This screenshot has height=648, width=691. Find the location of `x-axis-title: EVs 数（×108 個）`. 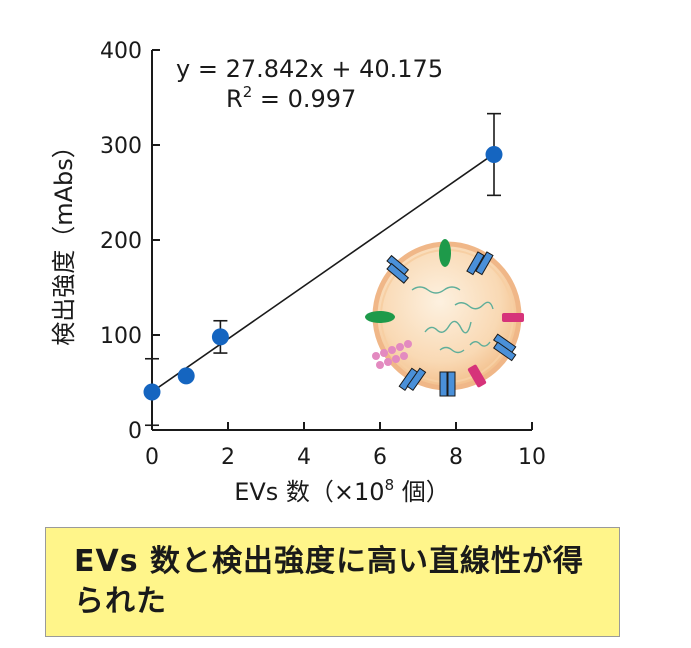

x-axis-title: EVs 数（×108 個） is located at coordinates (342, 491).